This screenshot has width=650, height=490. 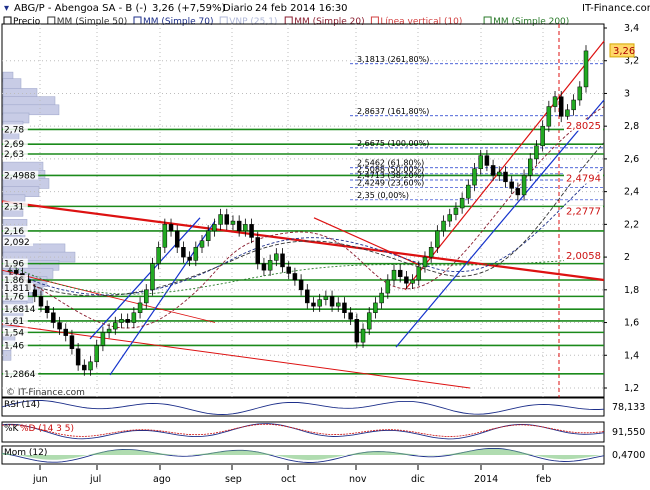 I want to click on right-level-label: 2,4794, so click(x=583, y=179).